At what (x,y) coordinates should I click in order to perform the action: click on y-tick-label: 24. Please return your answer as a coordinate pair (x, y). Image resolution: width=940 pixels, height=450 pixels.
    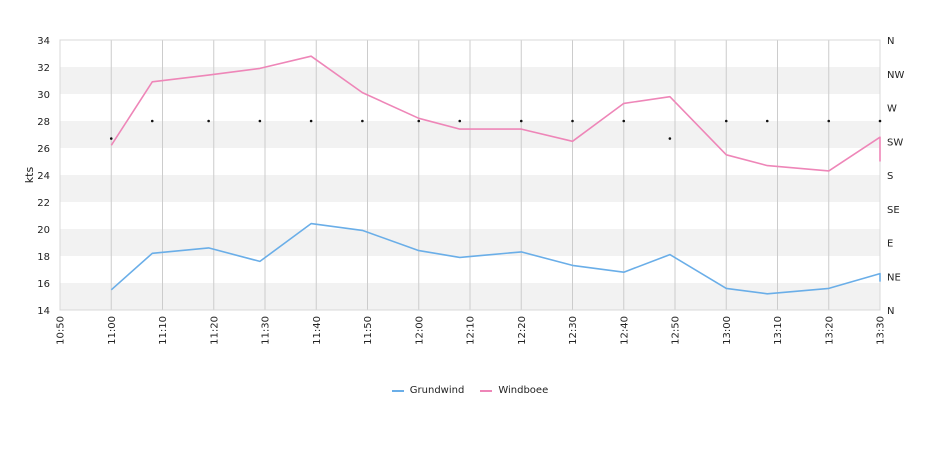
    Looking at the image, I should click on (43, 176).